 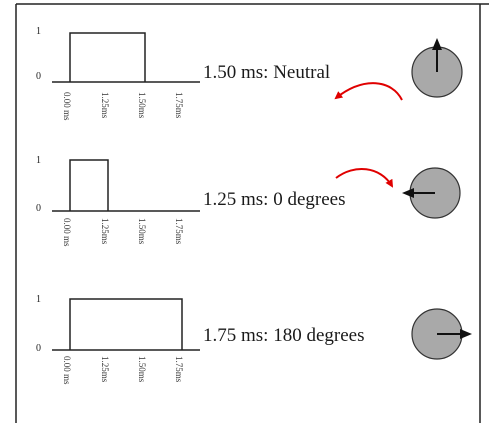 What do you see at coordinates (38, 348) in the screenshot?
I see `panel3-y-low-label: 0` at bounding box center [38, 348].